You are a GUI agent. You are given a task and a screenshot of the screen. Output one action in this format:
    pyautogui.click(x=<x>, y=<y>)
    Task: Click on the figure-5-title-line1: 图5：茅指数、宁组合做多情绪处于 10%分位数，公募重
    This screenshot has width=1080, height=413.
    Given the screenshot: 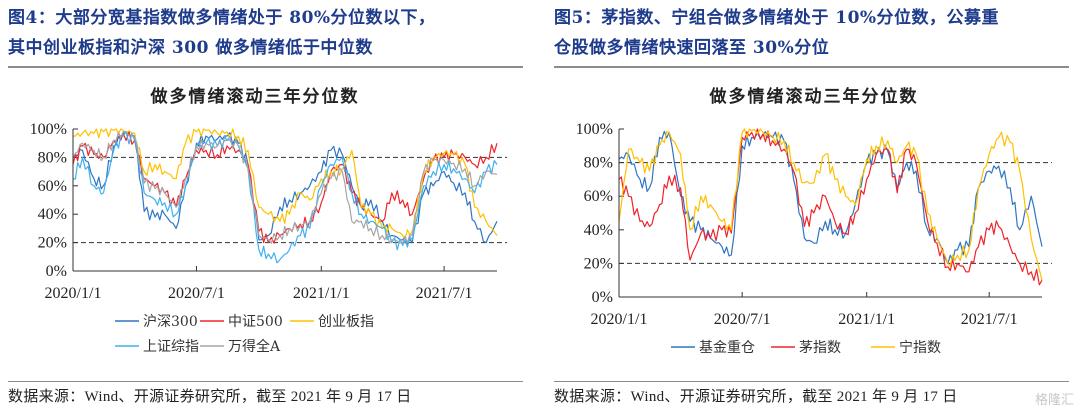 What is the action you would take?
    pyautogui.click(x=777, y=18)
    